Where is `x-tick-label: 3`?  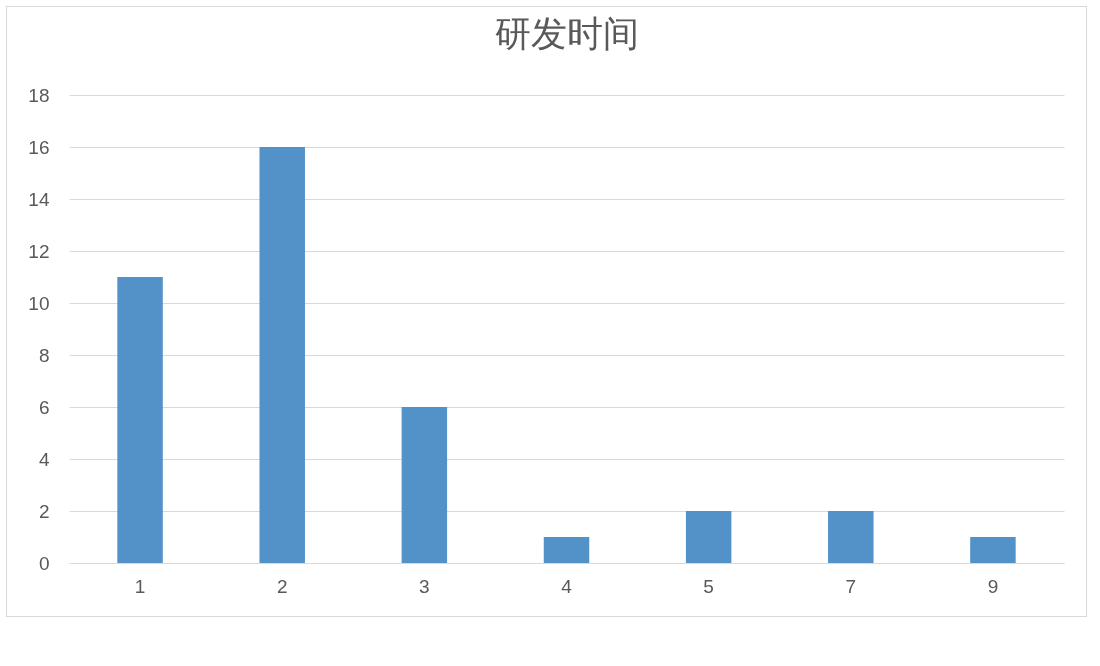 x-tick-label: 3 is located at coordinates (424, 586).